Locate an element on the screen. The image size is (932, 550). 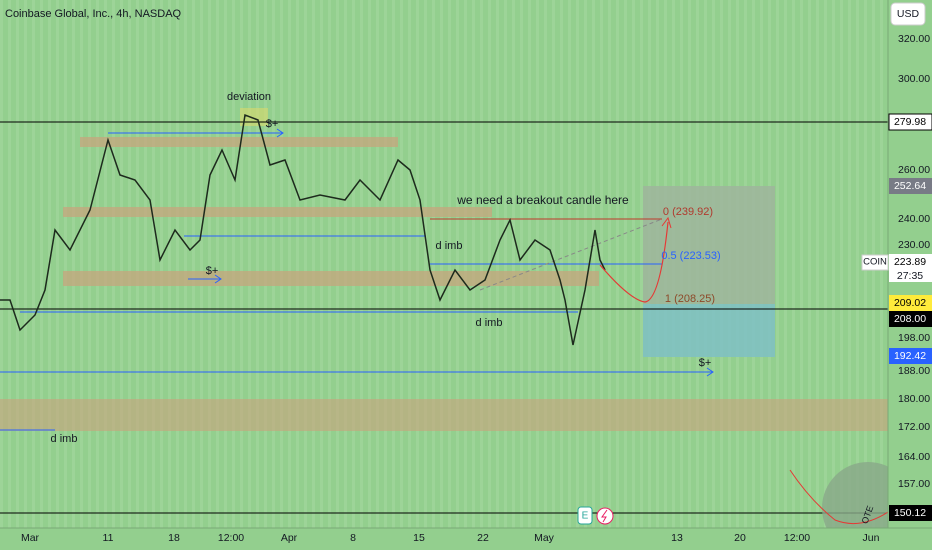
price-badge-label: 223.89 is located at coordinates (910, 262).